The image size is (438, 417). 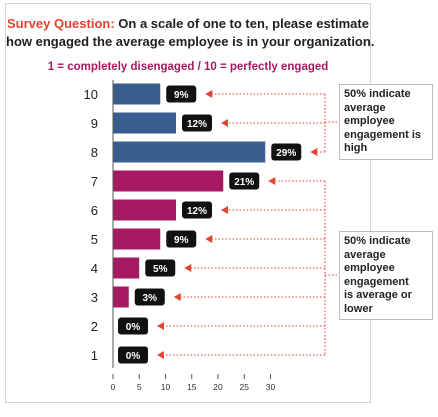 I want to click on x-tick-label: 25, so click(x=245, y=387).